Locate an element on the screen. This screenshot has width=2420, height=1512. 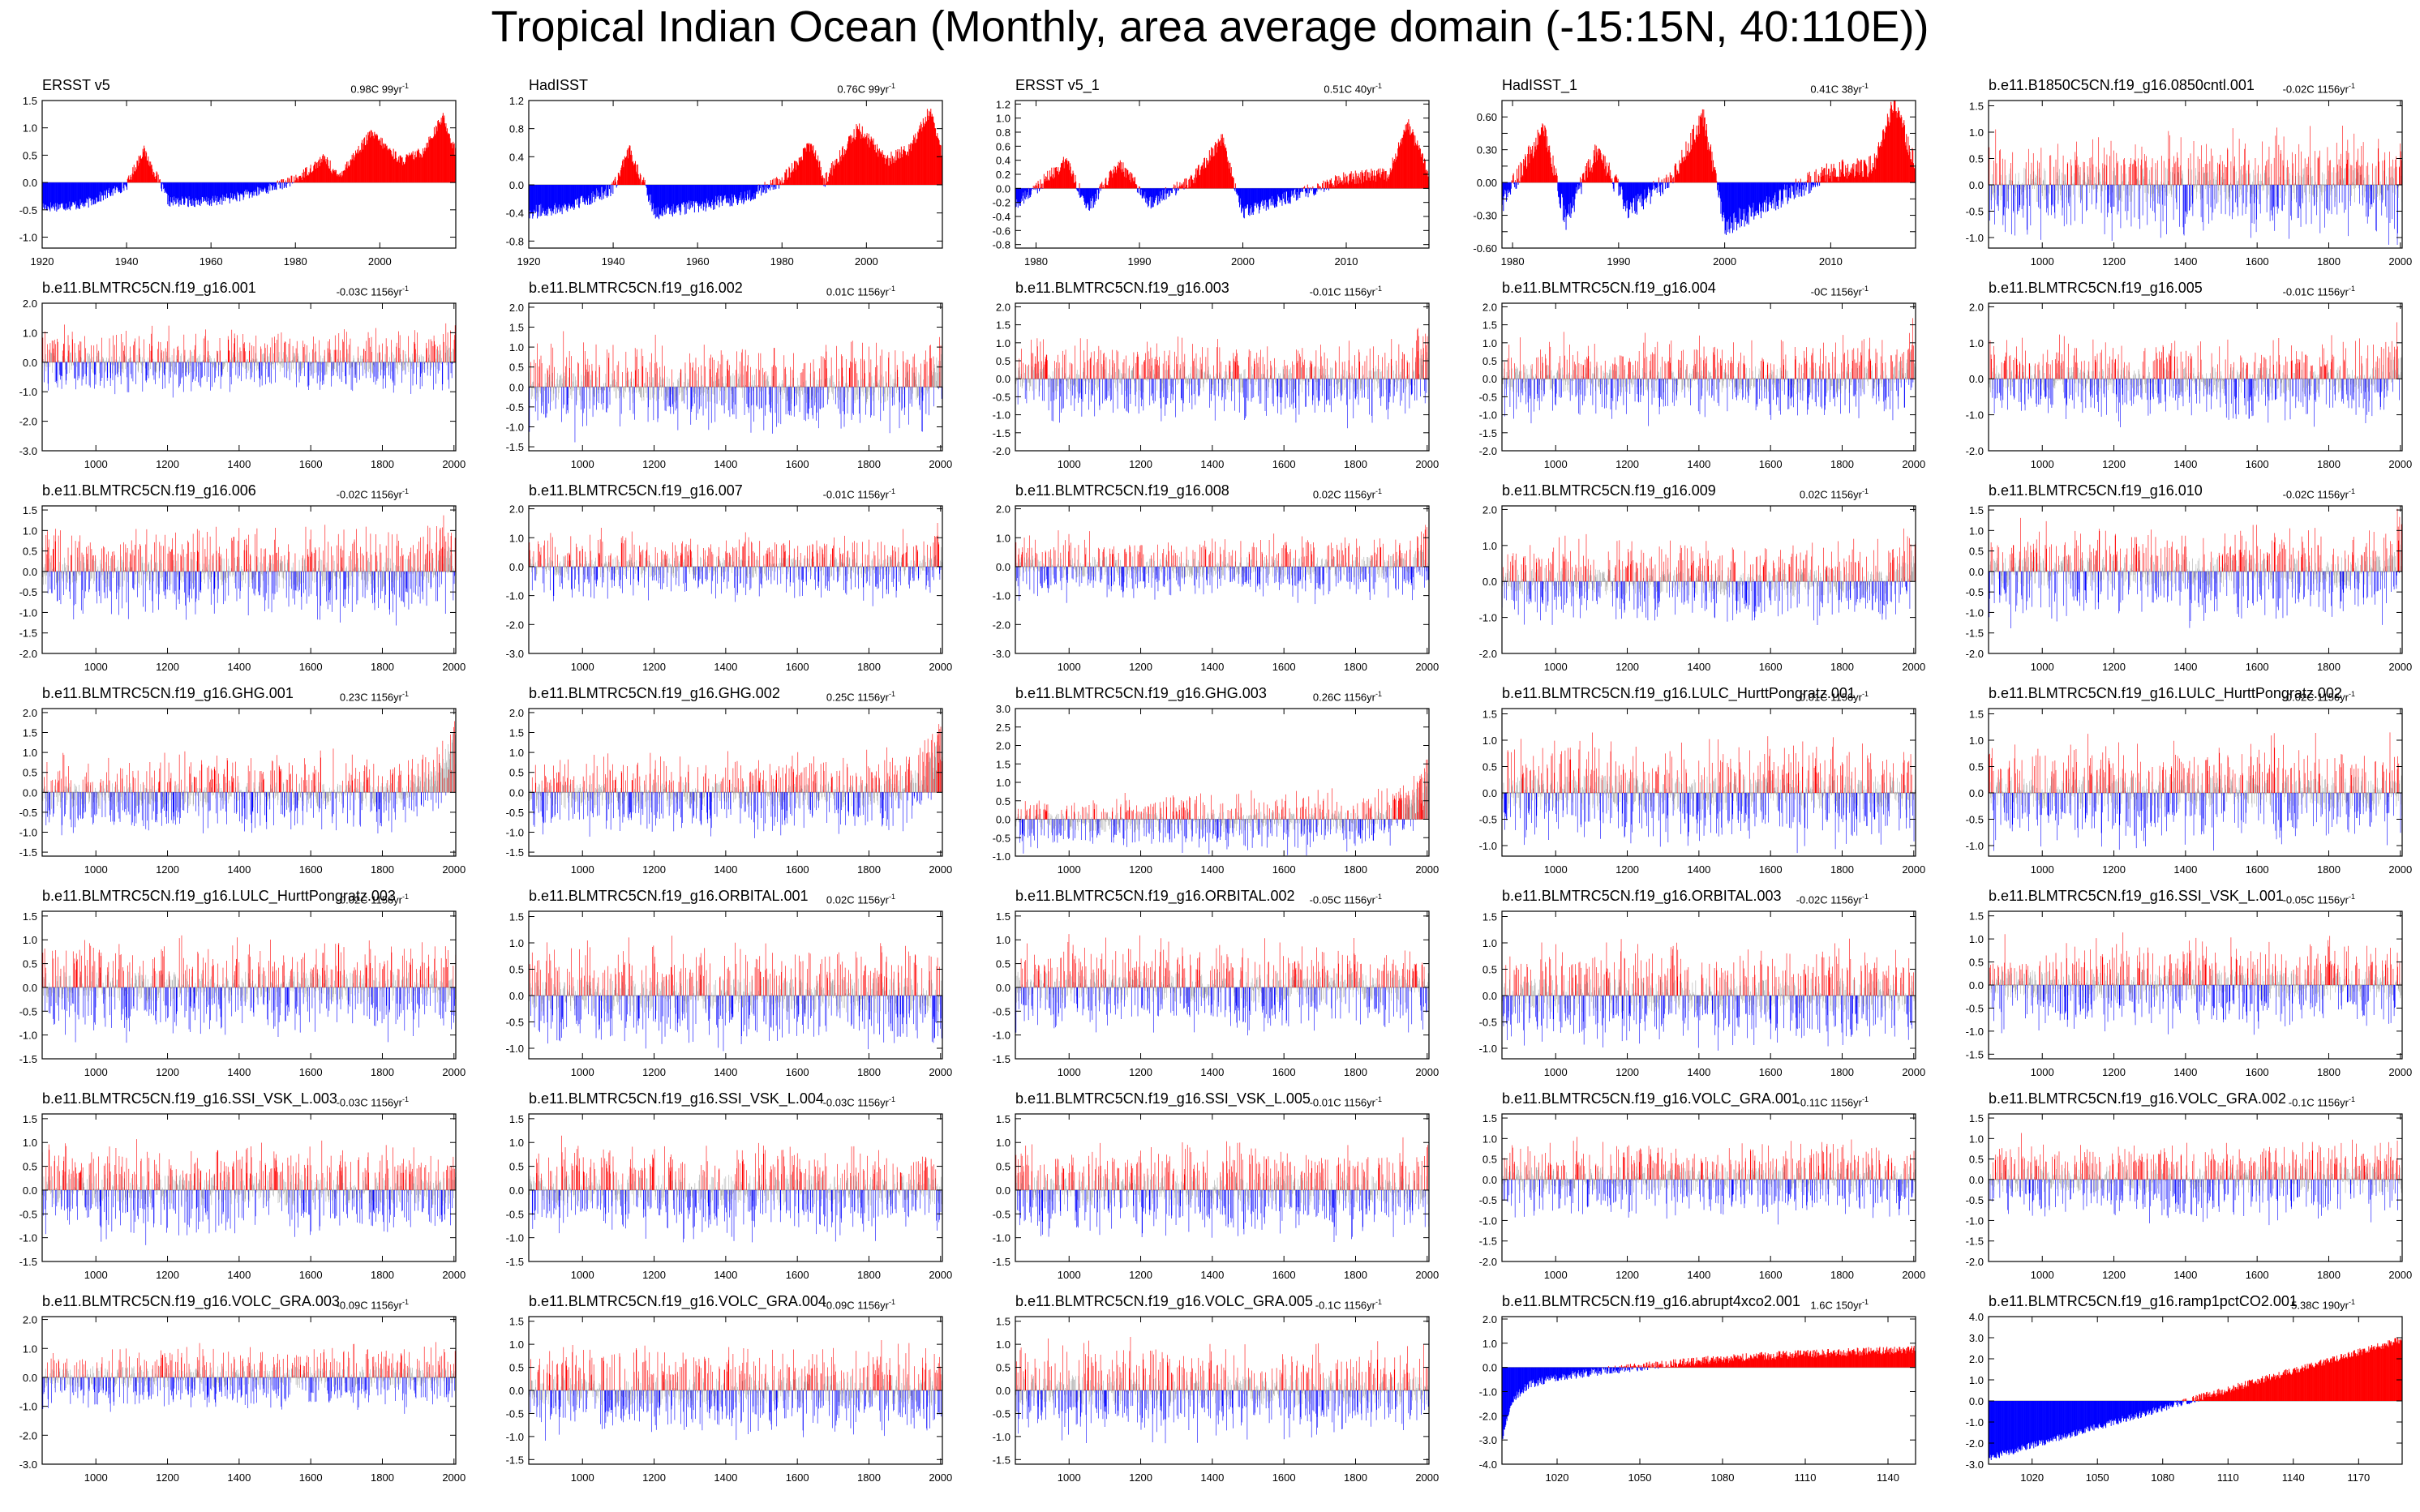
y-tick-label: -0.6 is located at coordinates (1001, 231).